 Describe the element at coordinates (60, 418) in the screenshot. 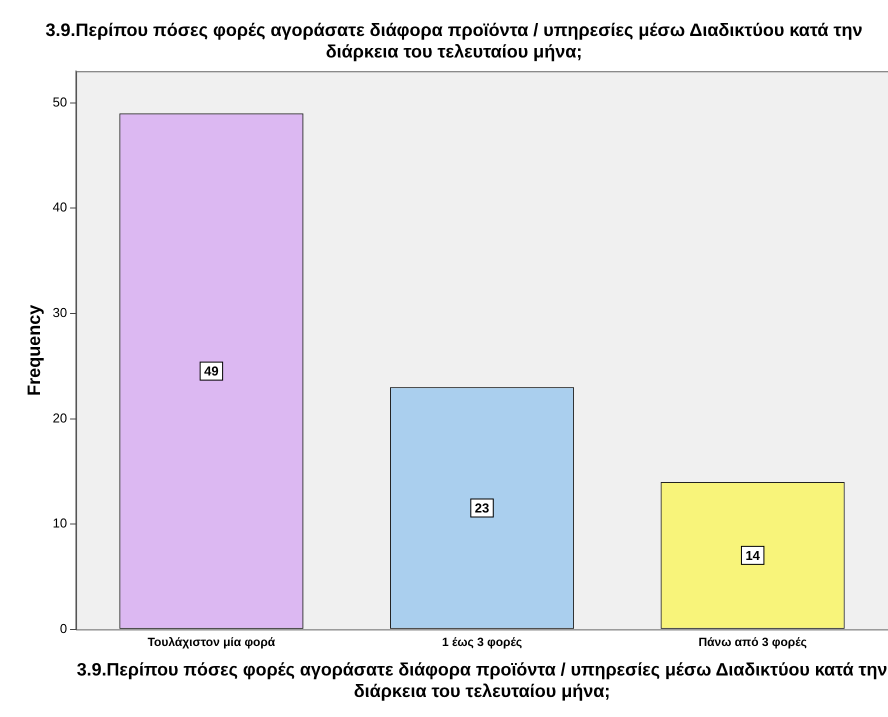

I see `y-tick-label: 20` at that location.